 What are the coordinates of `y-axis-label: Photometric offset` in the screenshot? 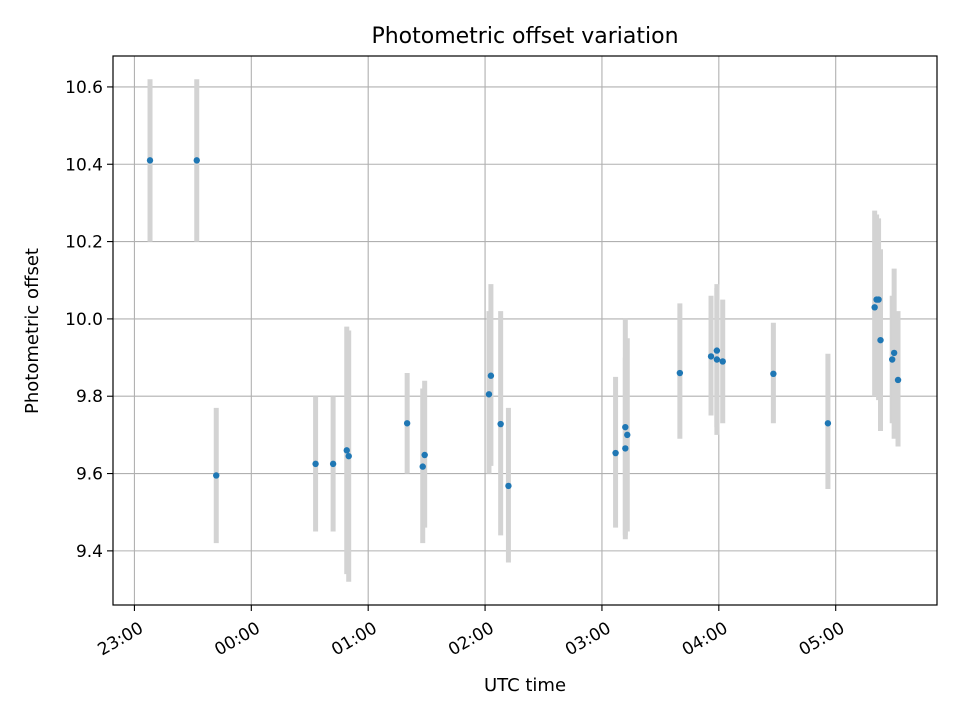 It's located at (32, 331).